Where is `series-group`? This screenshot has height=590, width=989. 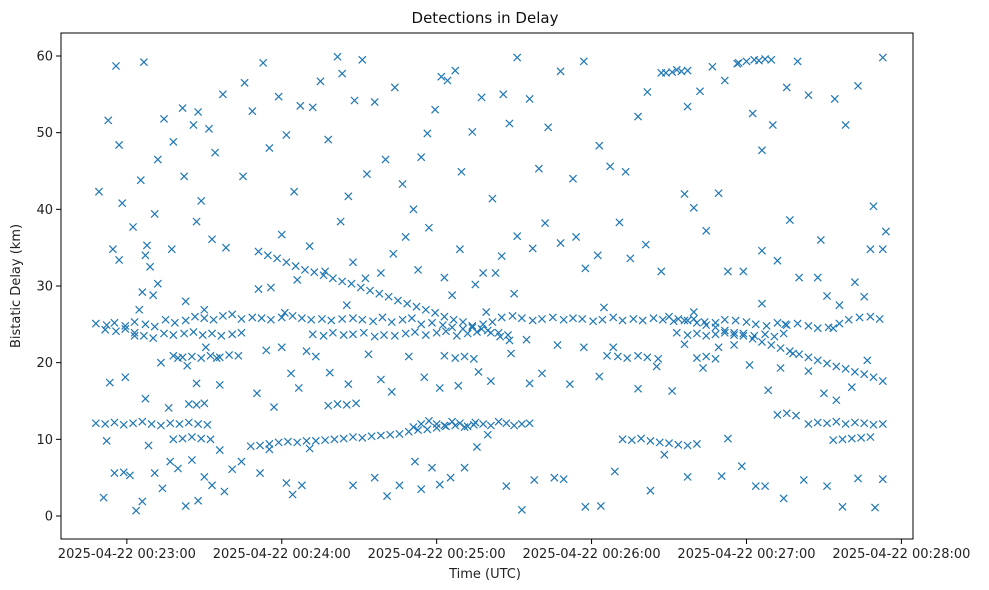
series-group is located at coordinates (487, 321).